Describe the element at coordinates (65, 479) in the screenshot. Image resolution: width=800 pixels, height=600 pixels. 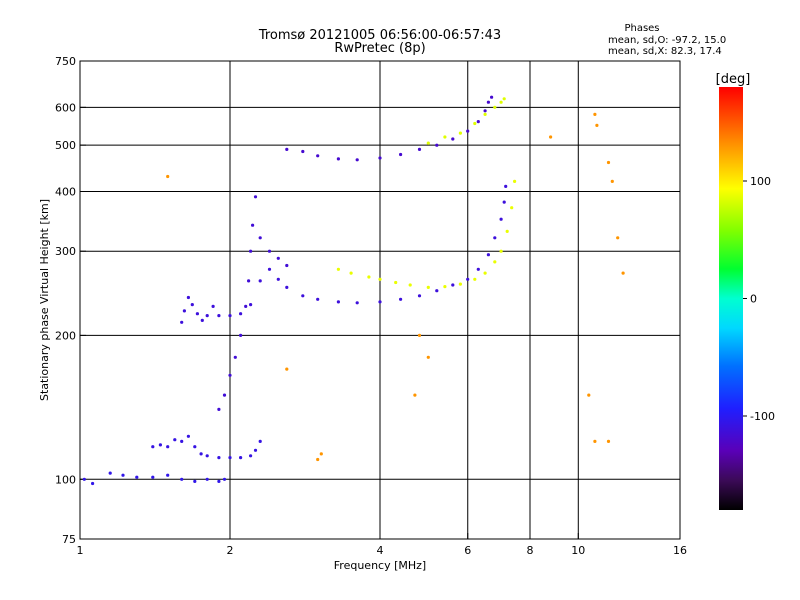
I see `y-tick-label: 100` at that location.